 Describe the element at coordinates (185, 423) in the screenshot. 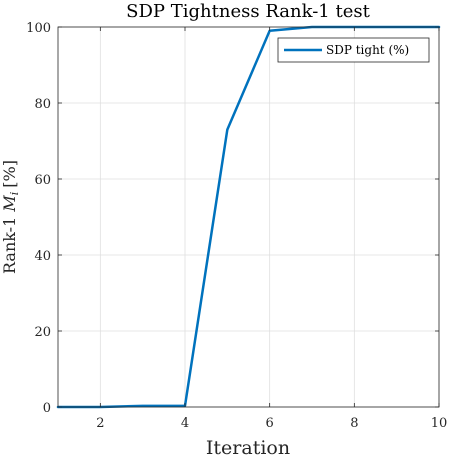

I see `x-tick-label-1: 4` at that location.